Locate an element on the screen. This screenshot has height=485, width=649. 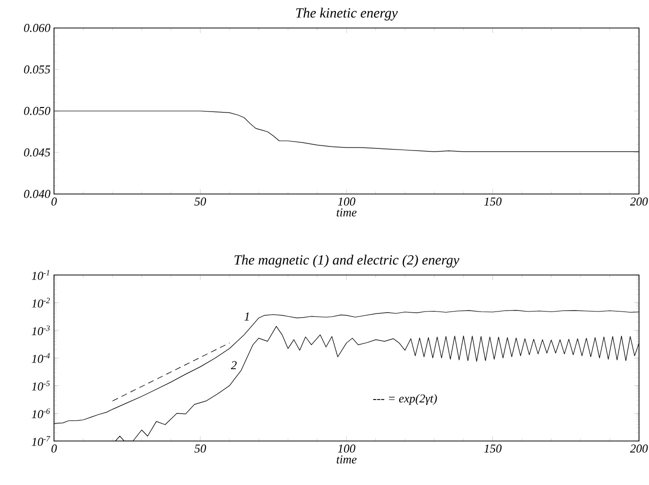
annotation: 2 is located at coordinates (233, 365).